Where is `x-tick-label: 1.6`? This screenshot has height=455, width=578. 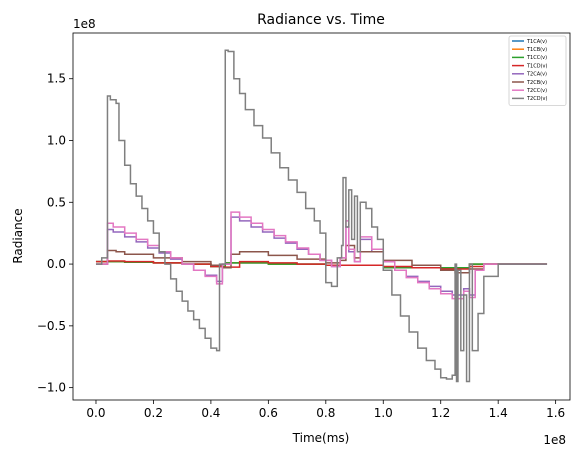 x-tick-label: 1.6 is located at coordinates (555, 413).